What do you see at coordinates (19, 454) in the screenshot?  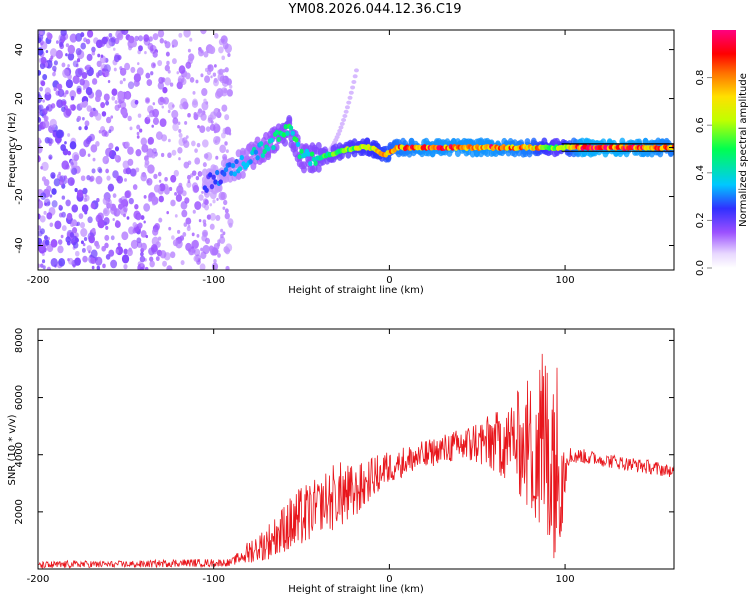 I see `snr-ytick-label: 4000` at bounding box center [19, 454].